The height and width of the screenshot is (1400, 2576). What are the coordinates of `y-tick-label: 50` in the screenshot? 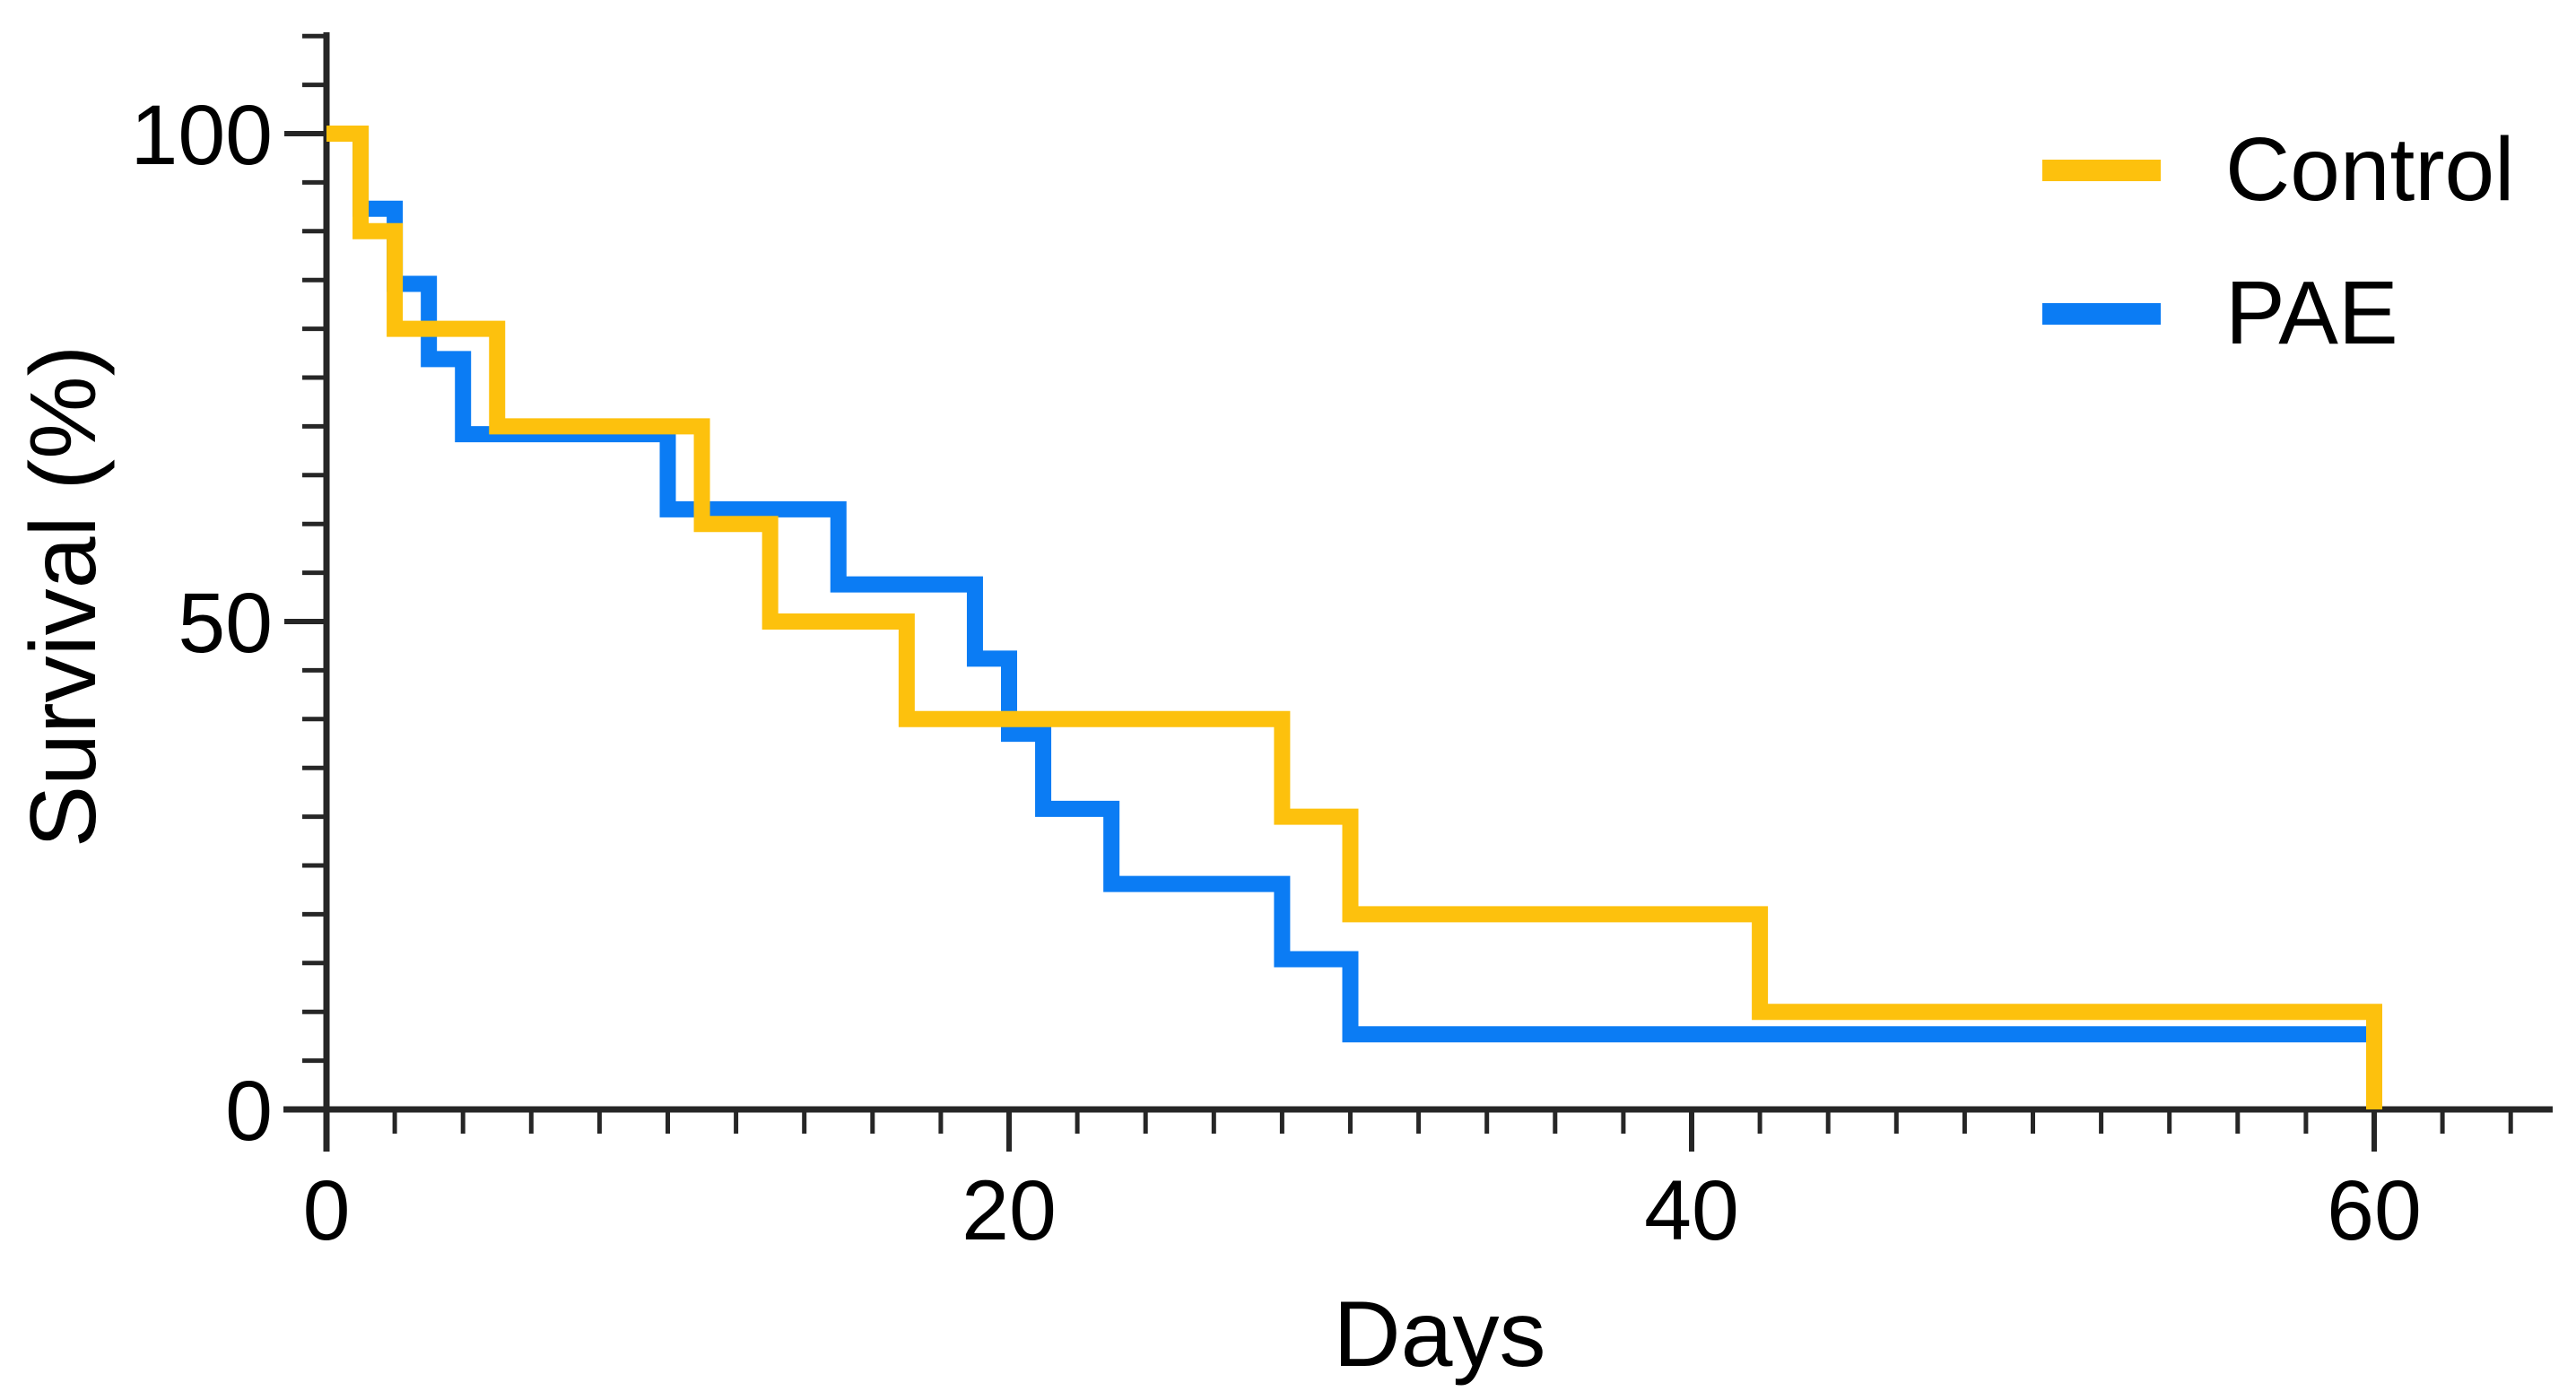 It's located at (225, 623).